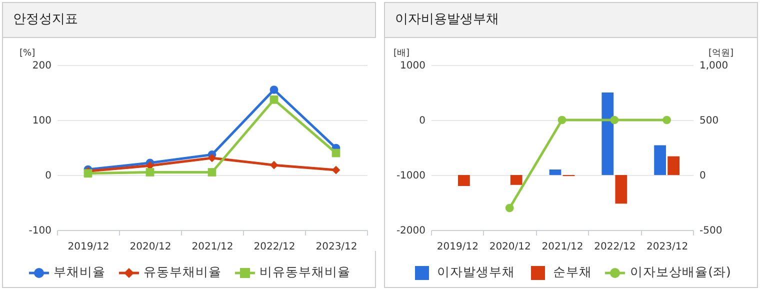 The image size is (760, 289). I want to click on y2-tick-label: -500, so click(711, 231).